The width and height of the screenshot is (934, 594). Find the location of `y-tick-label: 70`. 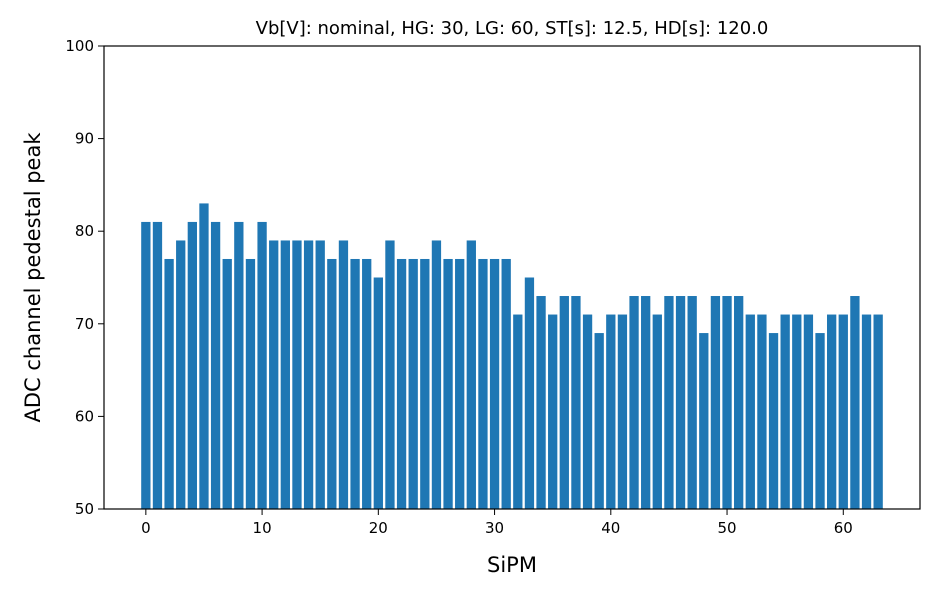

y-tick-label: 70 is located at coordinates (84, 324).